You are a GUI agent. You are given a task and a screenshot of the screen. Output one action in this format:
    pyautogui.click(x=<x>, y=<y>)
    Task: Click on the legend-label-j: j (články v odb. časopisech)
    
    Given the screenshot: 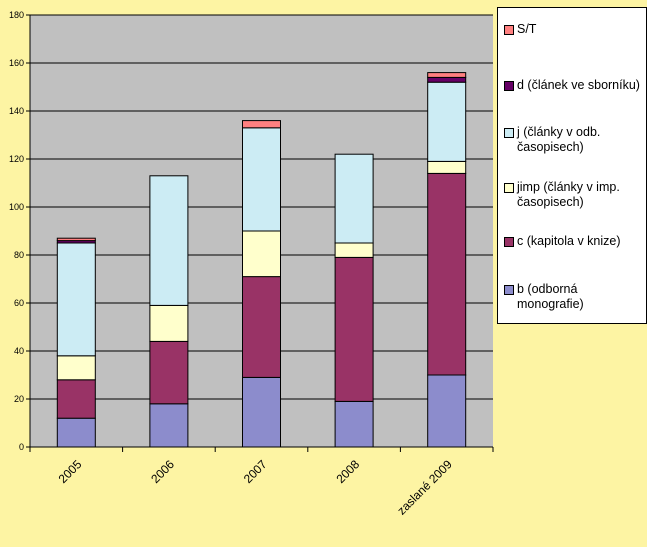 What is the action you would take?
    pyautogui.click(x=559, y=139)
    